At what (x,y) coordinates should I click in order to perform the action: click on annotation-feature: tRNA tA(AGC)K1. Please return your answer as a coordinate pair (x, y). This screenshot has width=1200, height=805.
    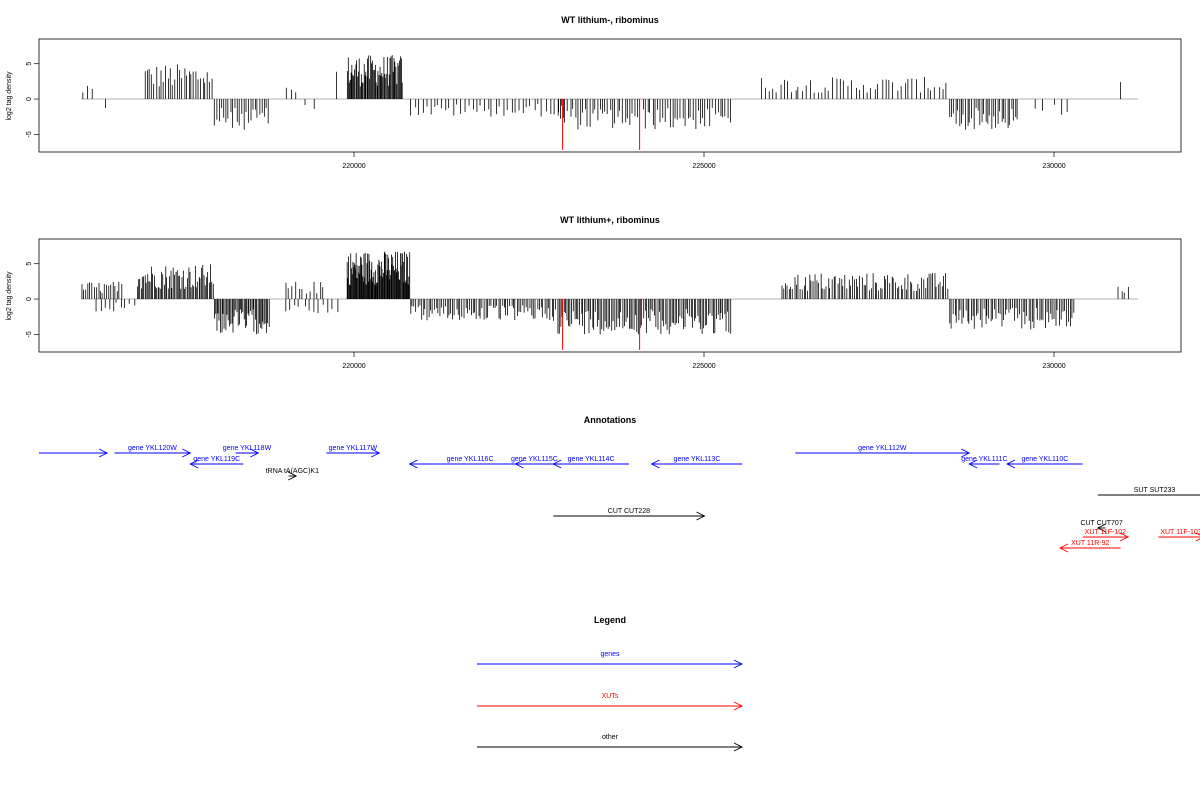
    Looking at the image, I should click on (292, 474).